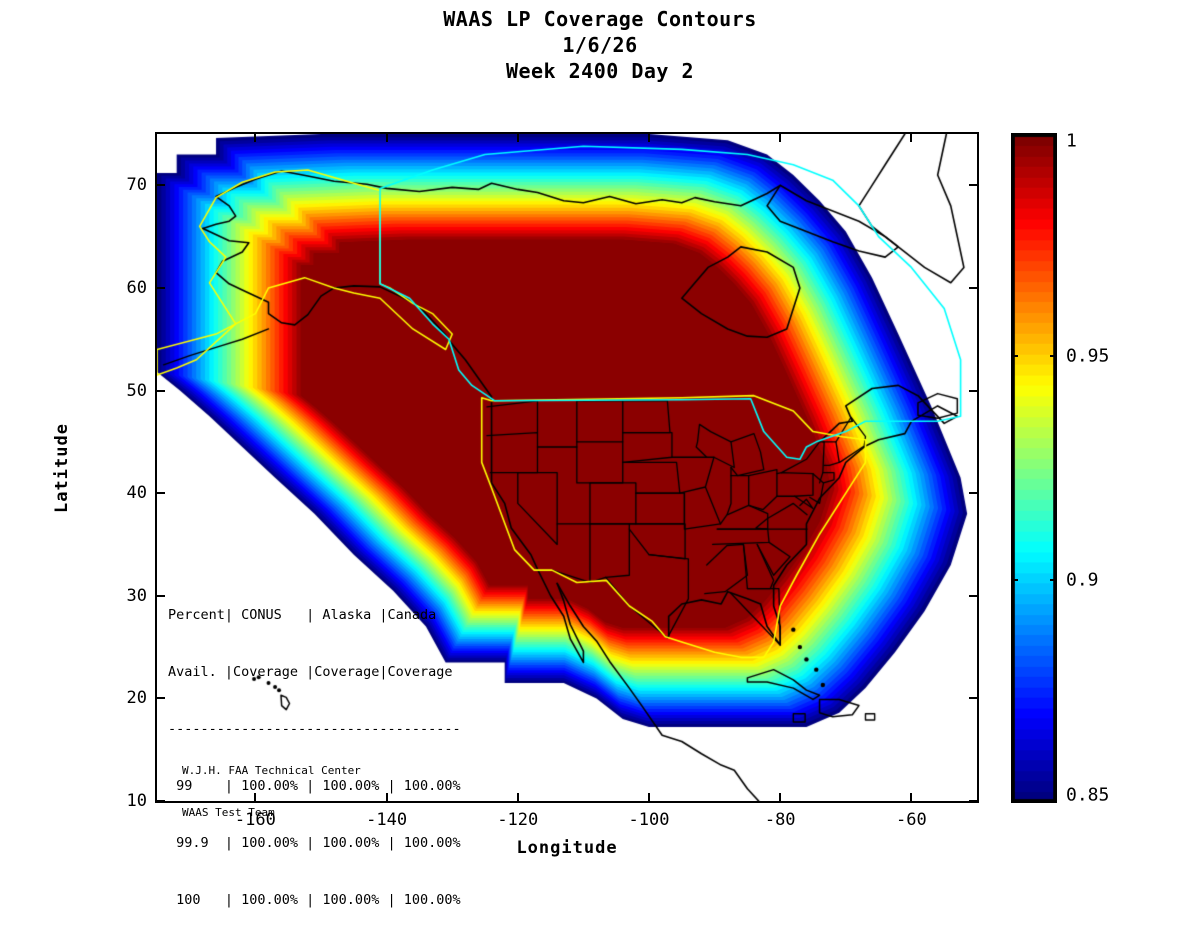  I want to click on table-row: 99 | 100.00% | 100.00% | 100.00%, so click(314, 786).